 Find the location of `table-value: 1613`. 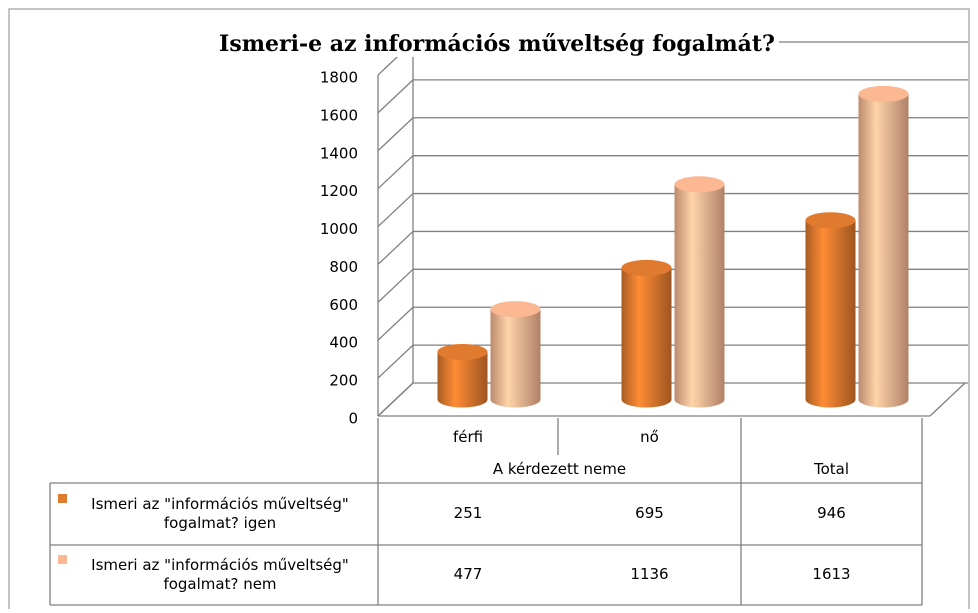

table-value: 1613 is located at coordinates (831, 574).